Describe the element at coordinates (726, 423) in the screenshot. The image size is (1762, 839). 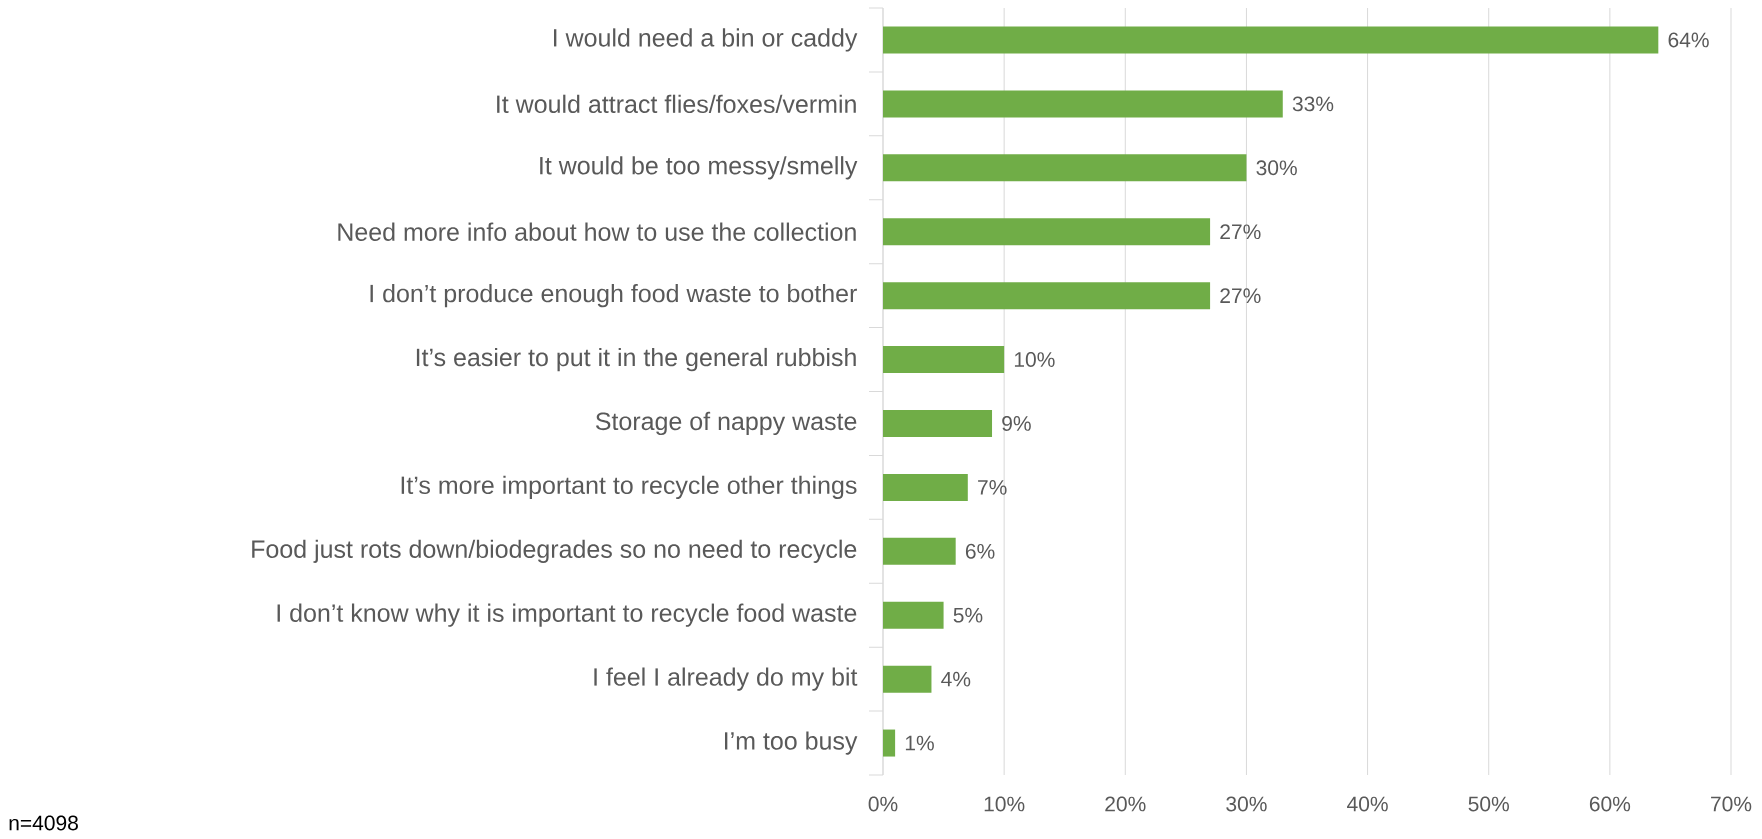
I see `y-tick-label: Storage of nappy waste` at that location.